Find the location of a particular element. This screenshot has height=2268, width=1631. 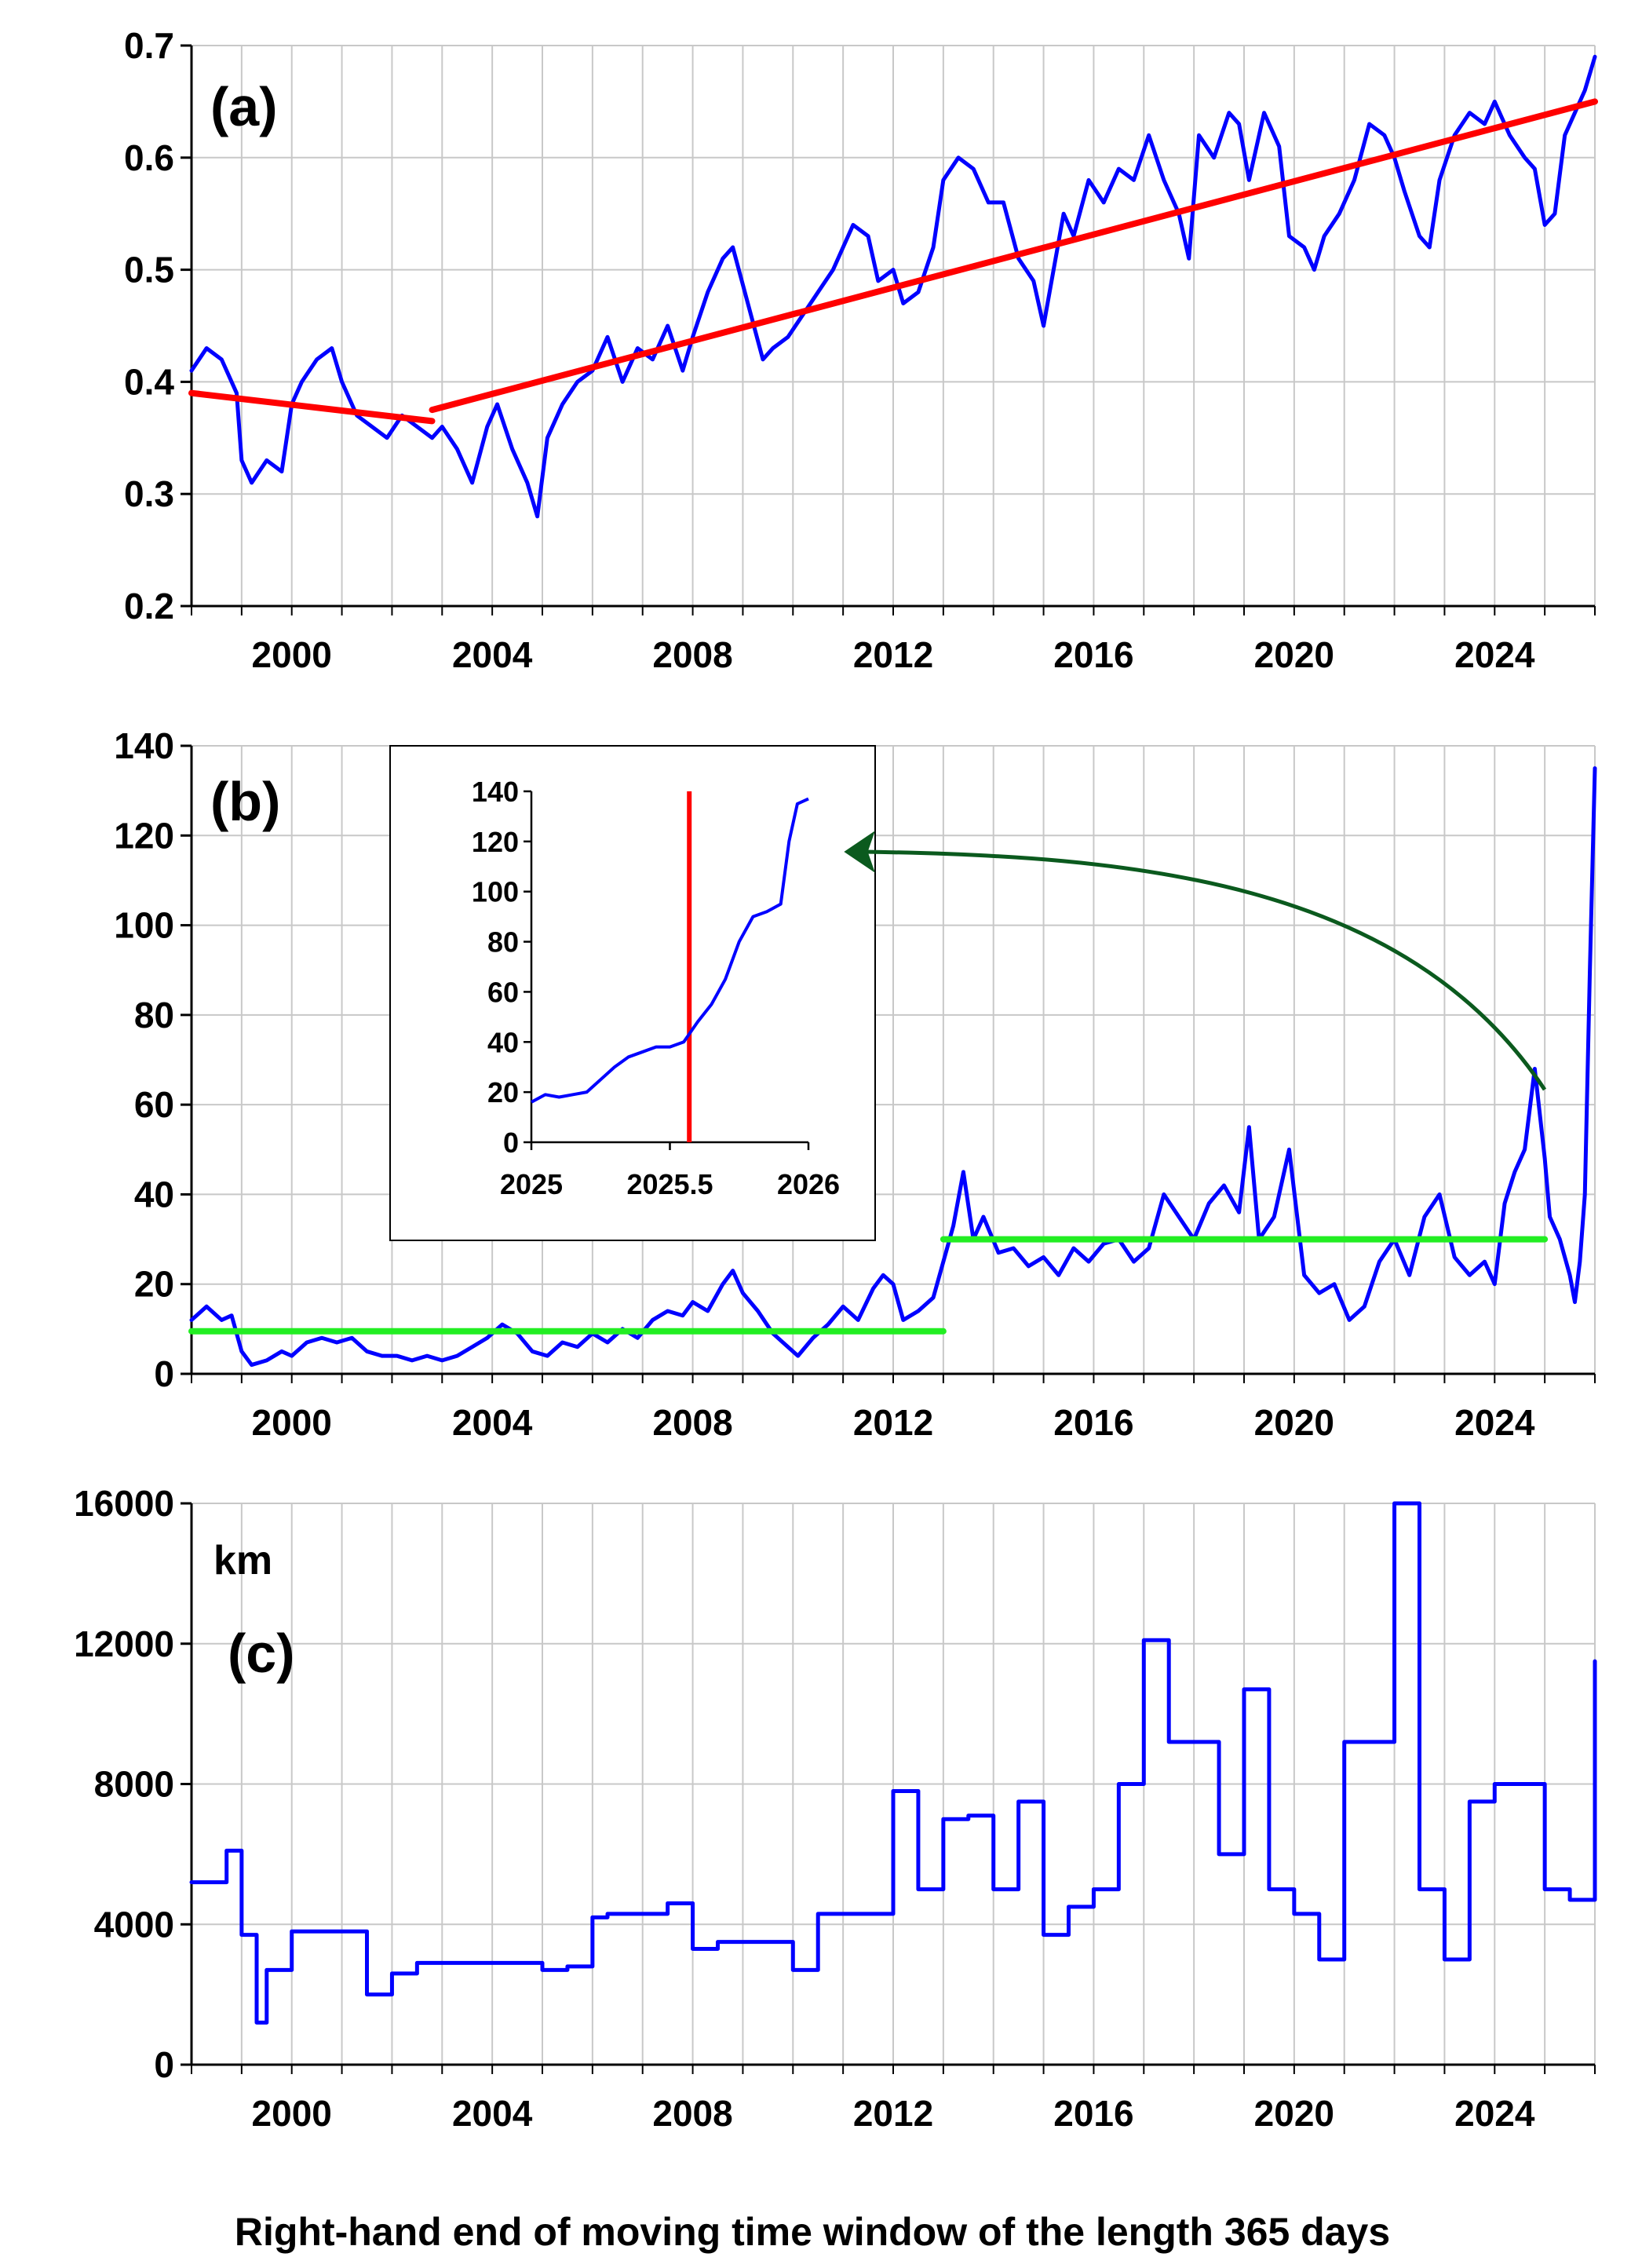

y-tick-label: 60 is located at coordinates (154, 1104).